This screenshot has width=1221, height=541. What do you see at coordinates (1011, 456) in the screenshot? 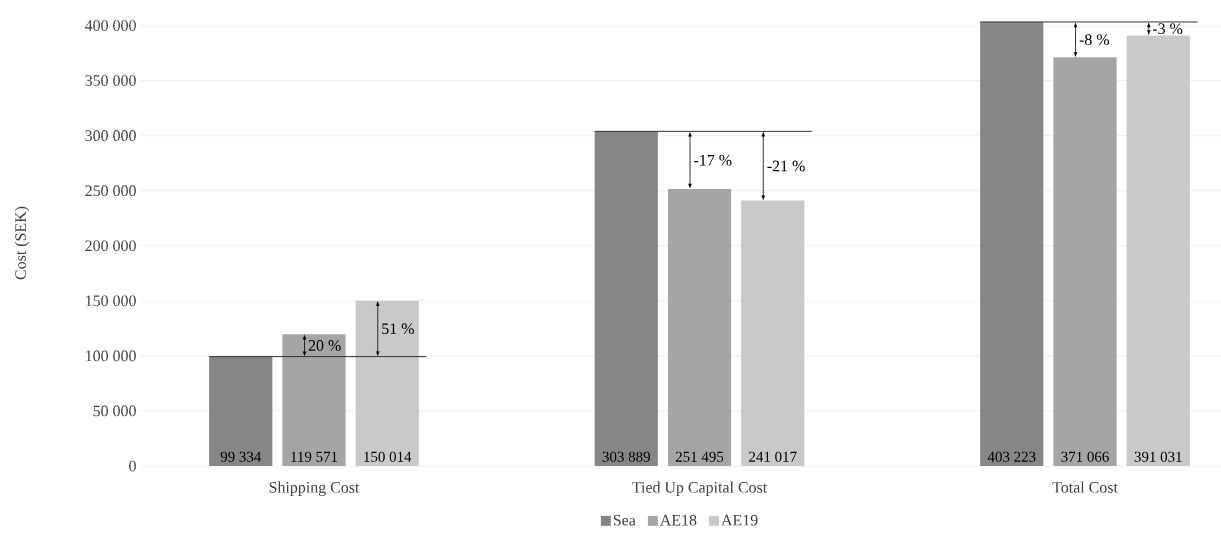
I see `data-label: 403 223` at bounding box center [1011, 456].